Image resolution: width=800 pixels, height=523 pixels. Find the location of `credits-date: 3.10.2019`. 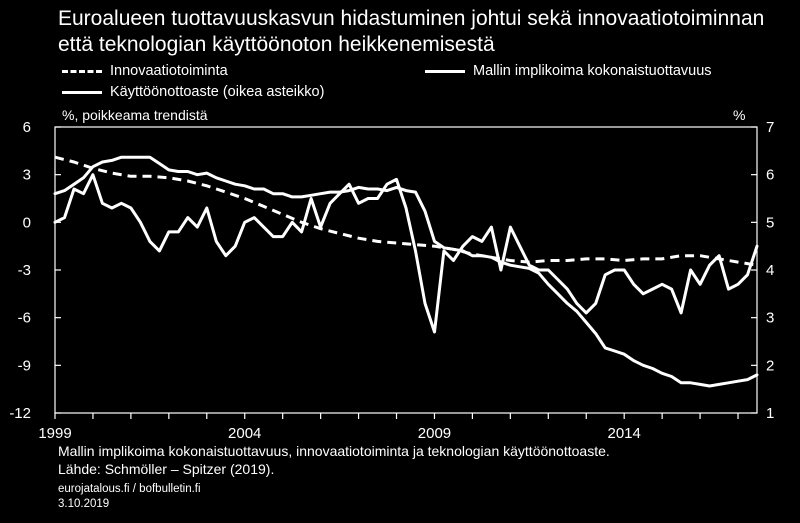

credits-date: 3.10.2019 is located at coordinates (84, 504).